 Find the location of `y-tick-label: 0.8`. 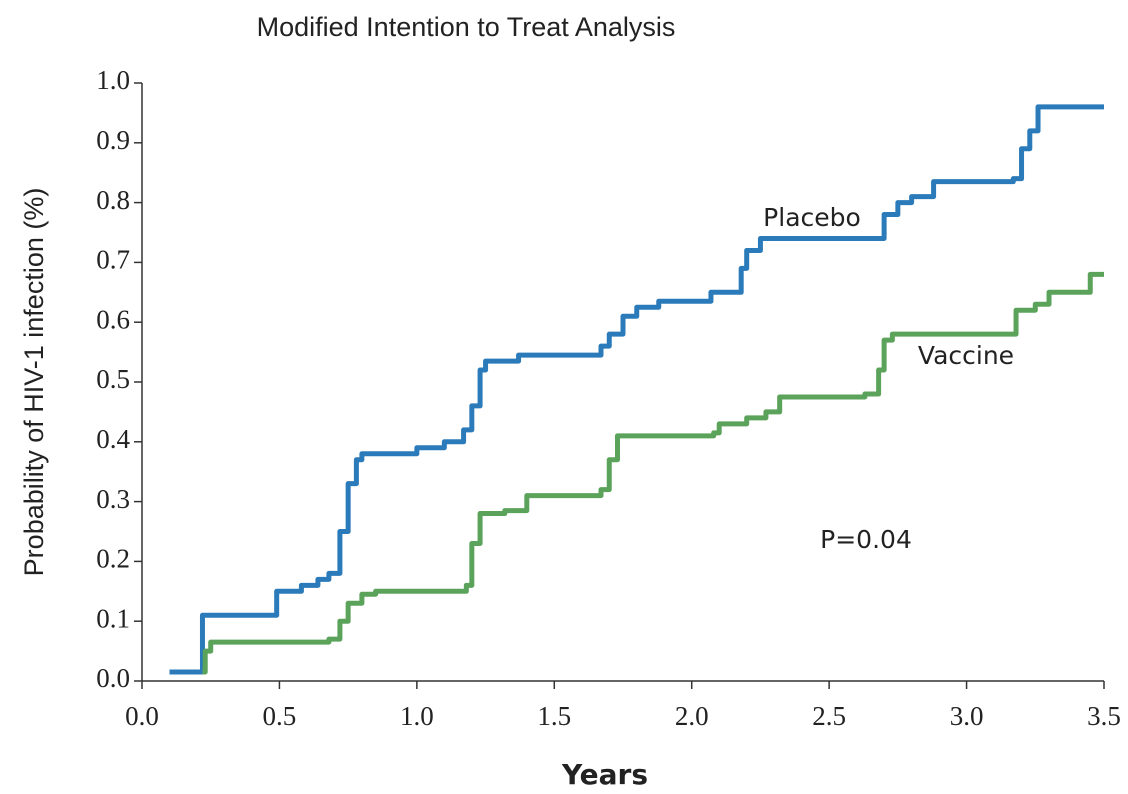

y-tick-label: 0.8 is located at coordinates (113, 200).